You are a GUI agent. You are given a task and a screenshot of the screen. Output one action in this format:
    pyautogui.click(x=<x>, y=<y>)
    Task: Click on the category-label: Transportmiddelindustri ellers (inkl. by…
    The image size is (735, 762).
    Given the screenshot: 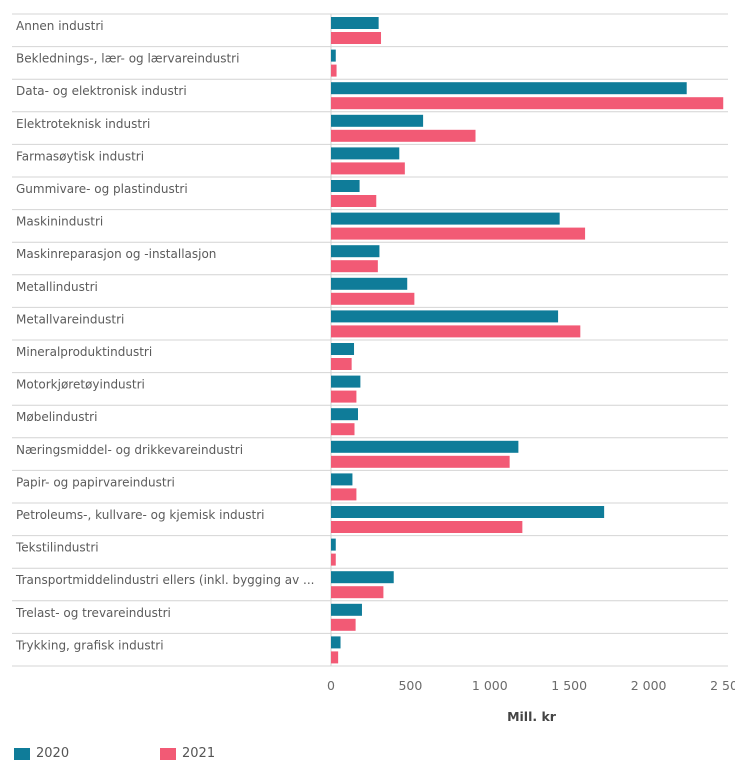 What is the action you would take?
    pyautogui.click(x=165, y=580)
    